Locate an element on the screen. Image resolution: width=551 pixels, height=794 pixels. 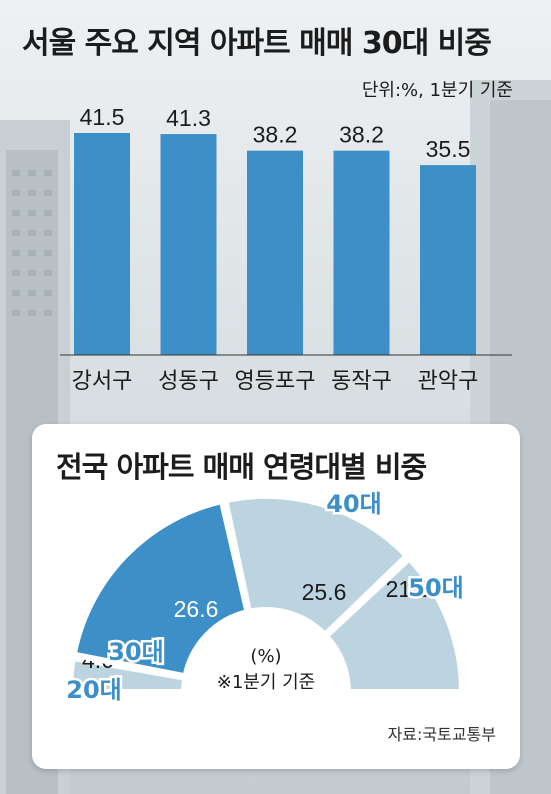
slice-value-label: 25.6 is located at coordinates (324, 592).